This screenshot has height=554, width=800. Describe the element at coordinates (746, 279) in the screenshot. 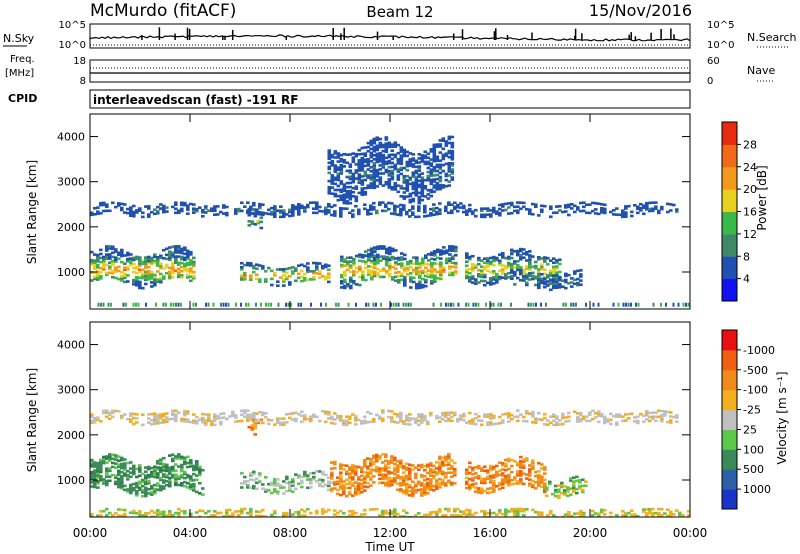

I see `colorbar-tick-label: 4` at that location.